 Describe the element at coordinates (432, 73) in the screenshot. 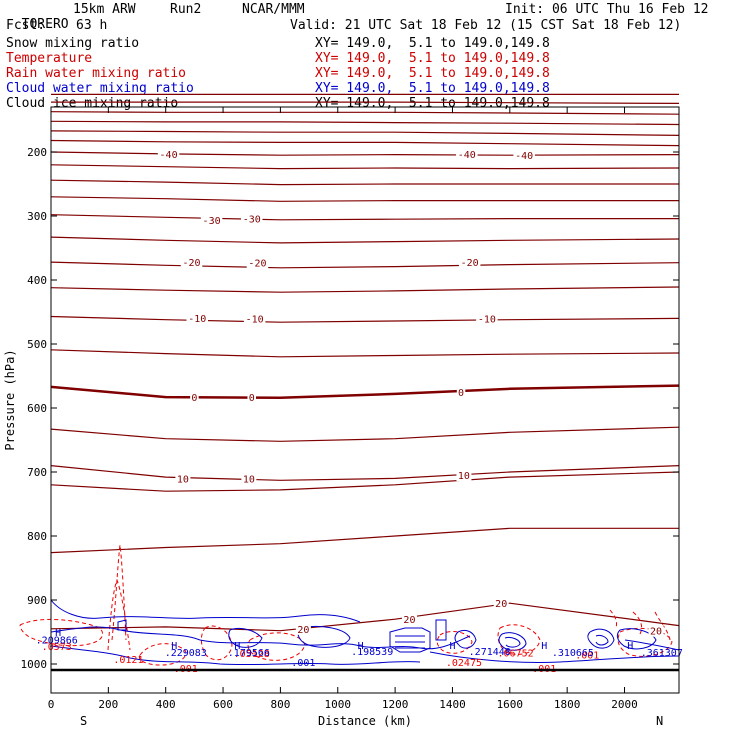

I see `field-xy-rain: XY= 149.0, 5.1 to 149.0,149.8` at that location.